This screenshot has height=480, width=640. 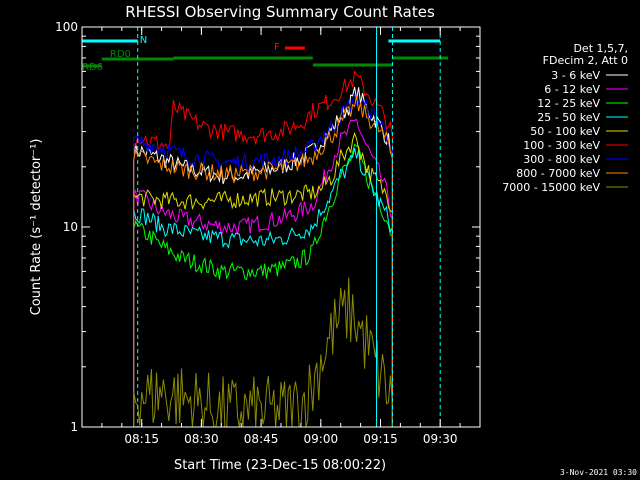 I want to click on x-tick-label: 09:30, so click(x=440, y=439).